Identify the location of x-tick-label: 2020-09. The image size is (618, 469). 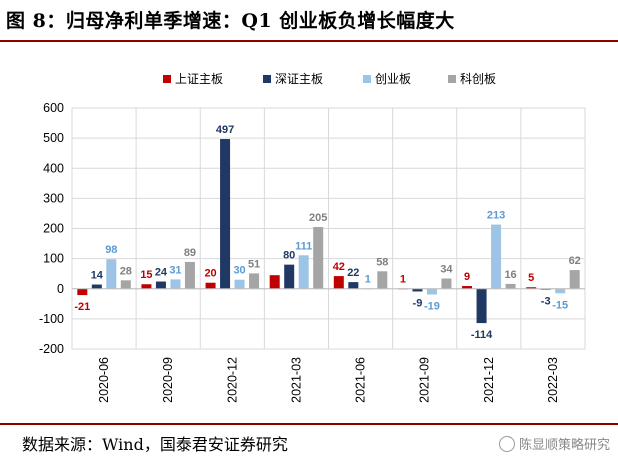
(168, 380).